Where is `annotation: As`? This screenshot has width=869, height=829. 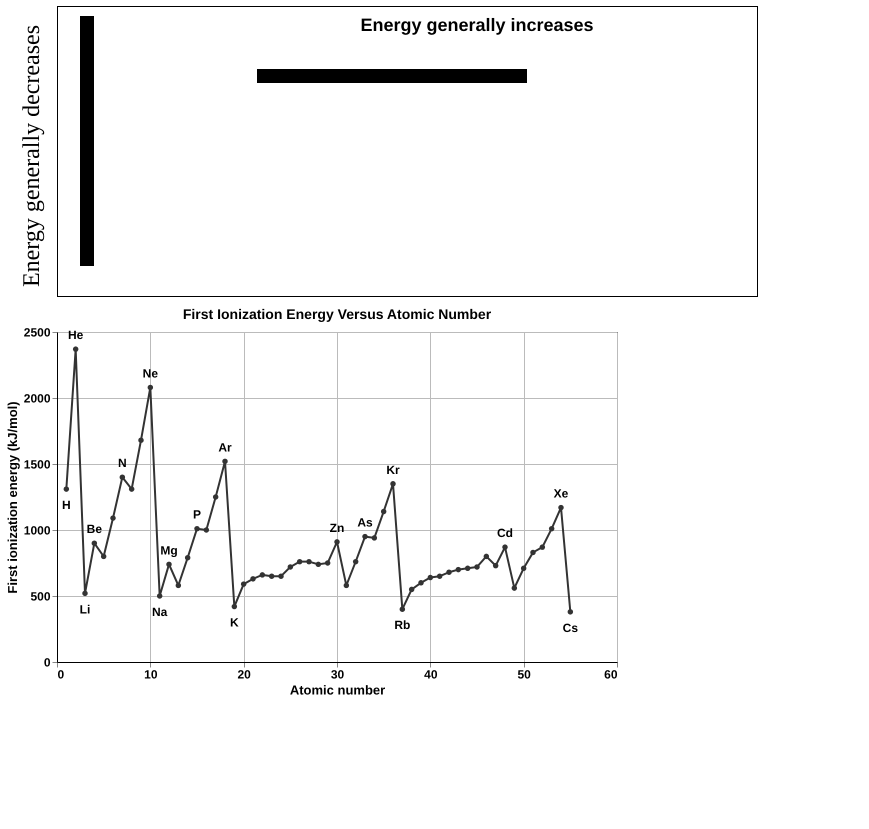
annotation: As is located at coordinates (365, 523).